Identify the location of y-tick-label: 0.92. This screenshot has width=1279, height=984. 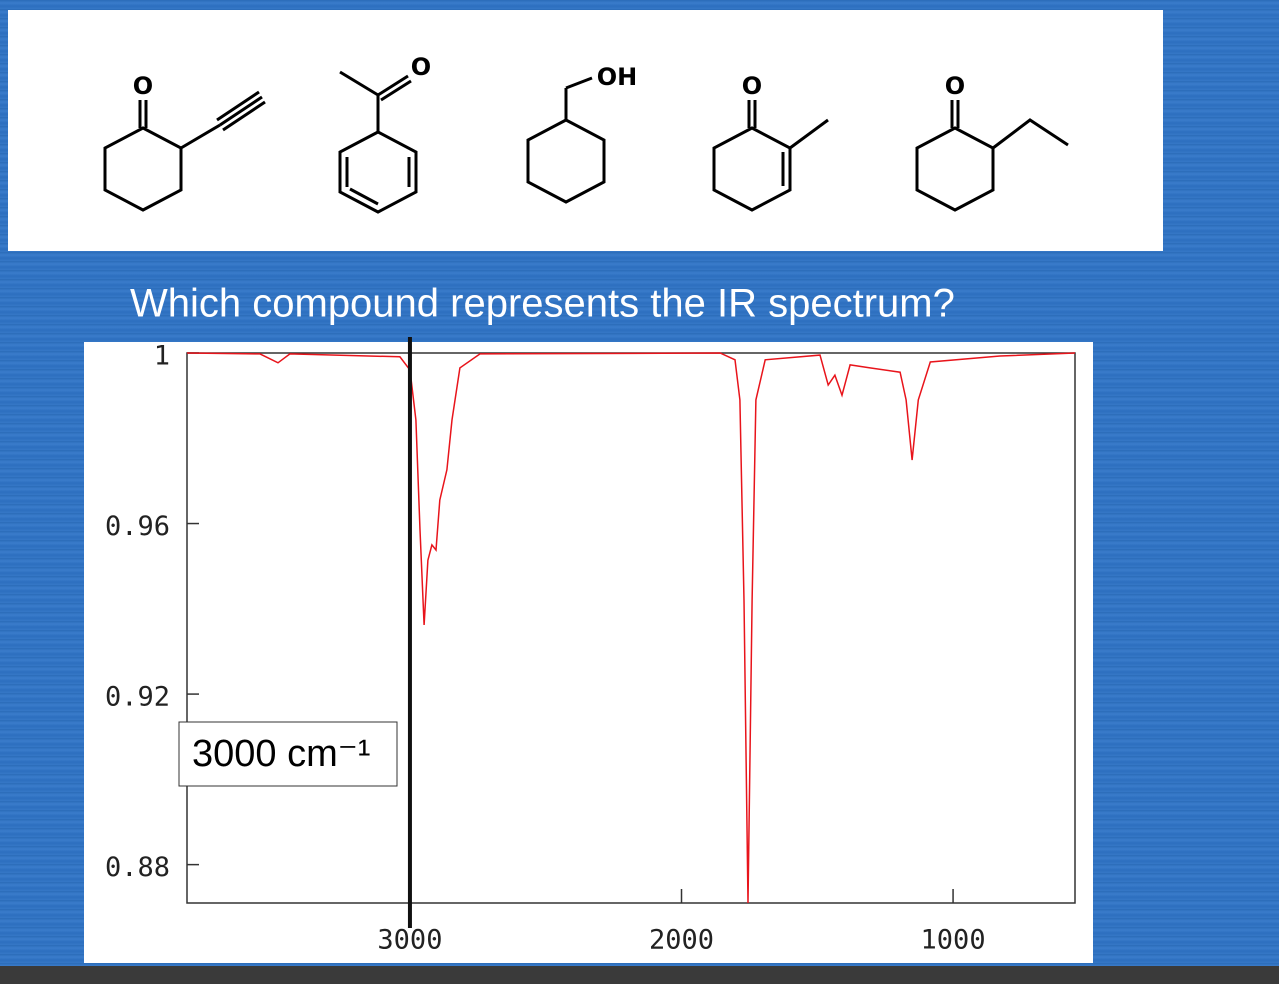
(137, 697).